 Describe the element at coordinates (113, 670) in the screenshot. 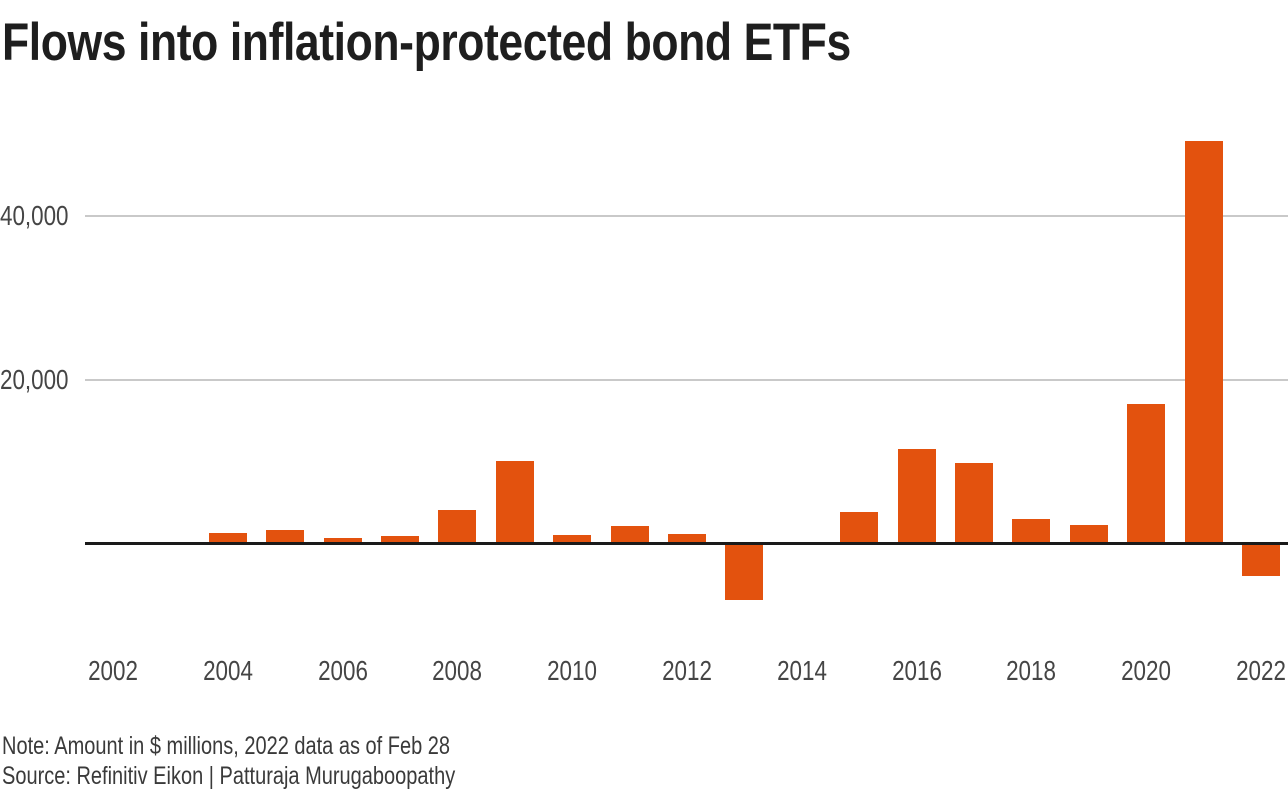

I see `x-axis-label-2002: 2002` at that location.